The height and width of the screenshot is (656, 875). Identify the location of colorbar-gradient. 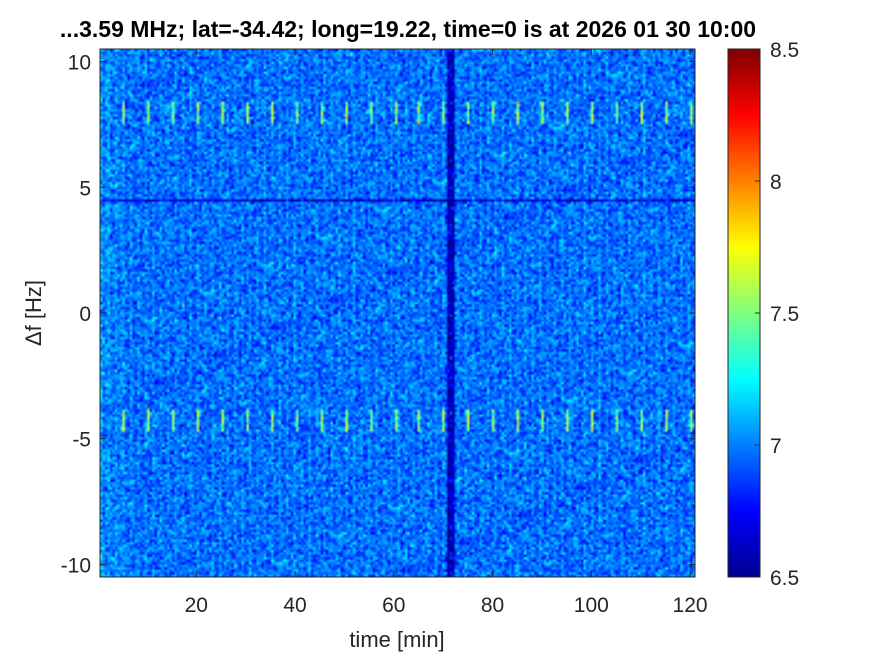
(744, 313).